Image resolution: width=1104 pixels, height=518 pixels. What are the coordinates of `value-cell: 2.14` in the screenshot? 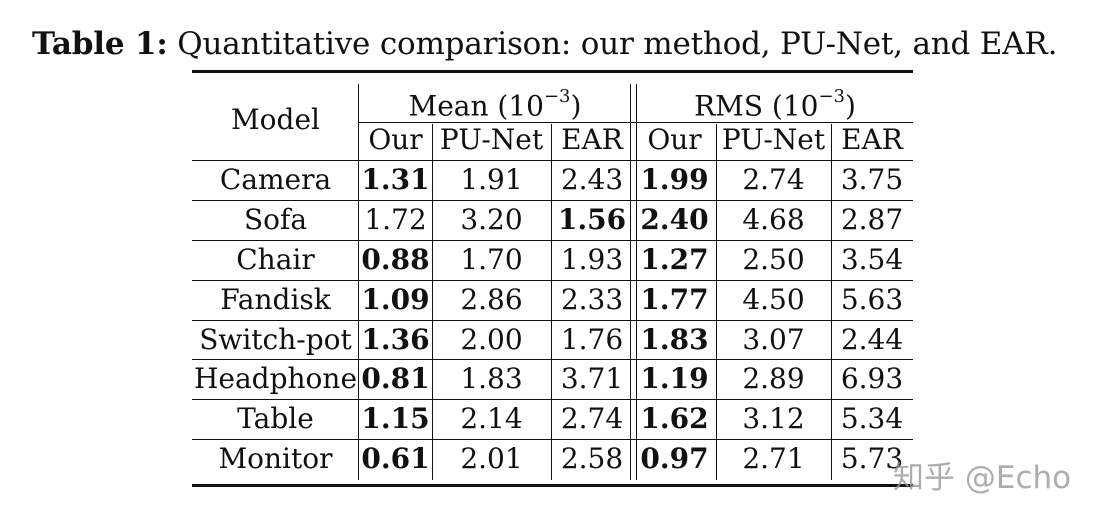 It's located at (491, 418).